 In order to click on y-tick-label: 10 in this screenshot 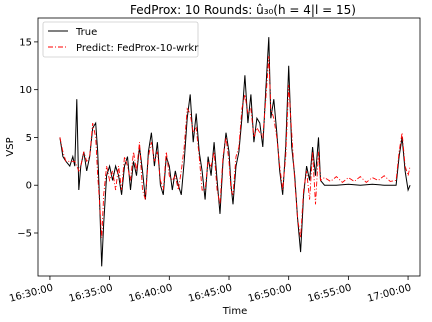, I will do `click(25, 90)`.